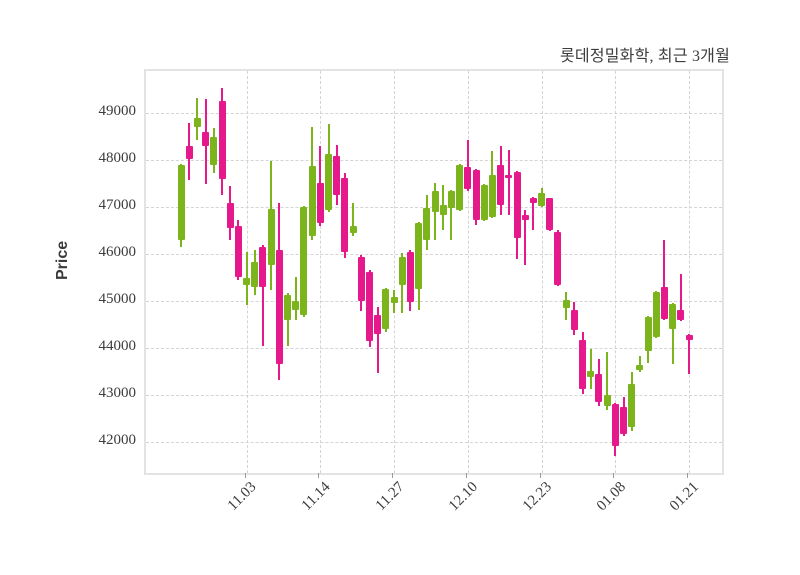 The image size is (800, 575). What do you see at coordinates (463, 497) in the screenshot?
I see `x-tick-label: 12.10` at bounding box center [463, 497].